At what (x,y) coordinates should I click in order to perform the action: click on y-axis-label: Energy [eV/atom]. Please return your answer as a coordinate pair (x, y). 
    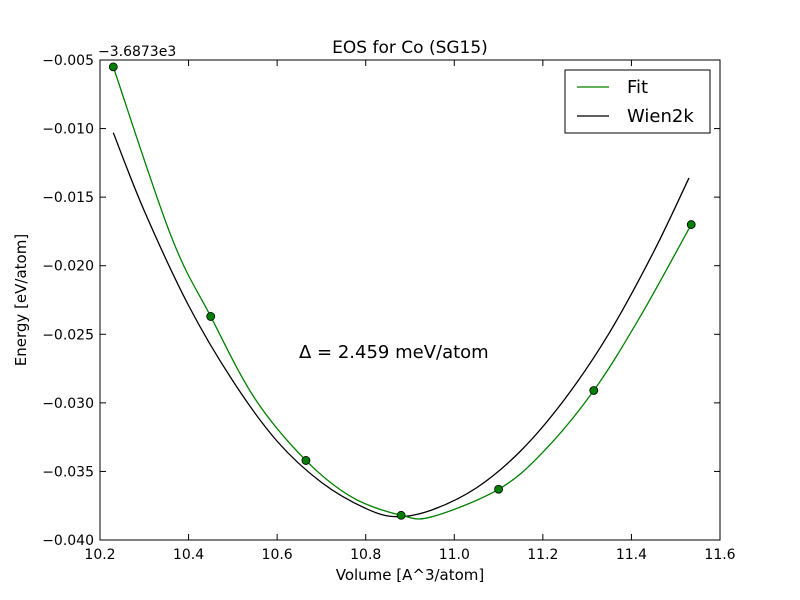
    Looking at the image, I should click on (21, 300).